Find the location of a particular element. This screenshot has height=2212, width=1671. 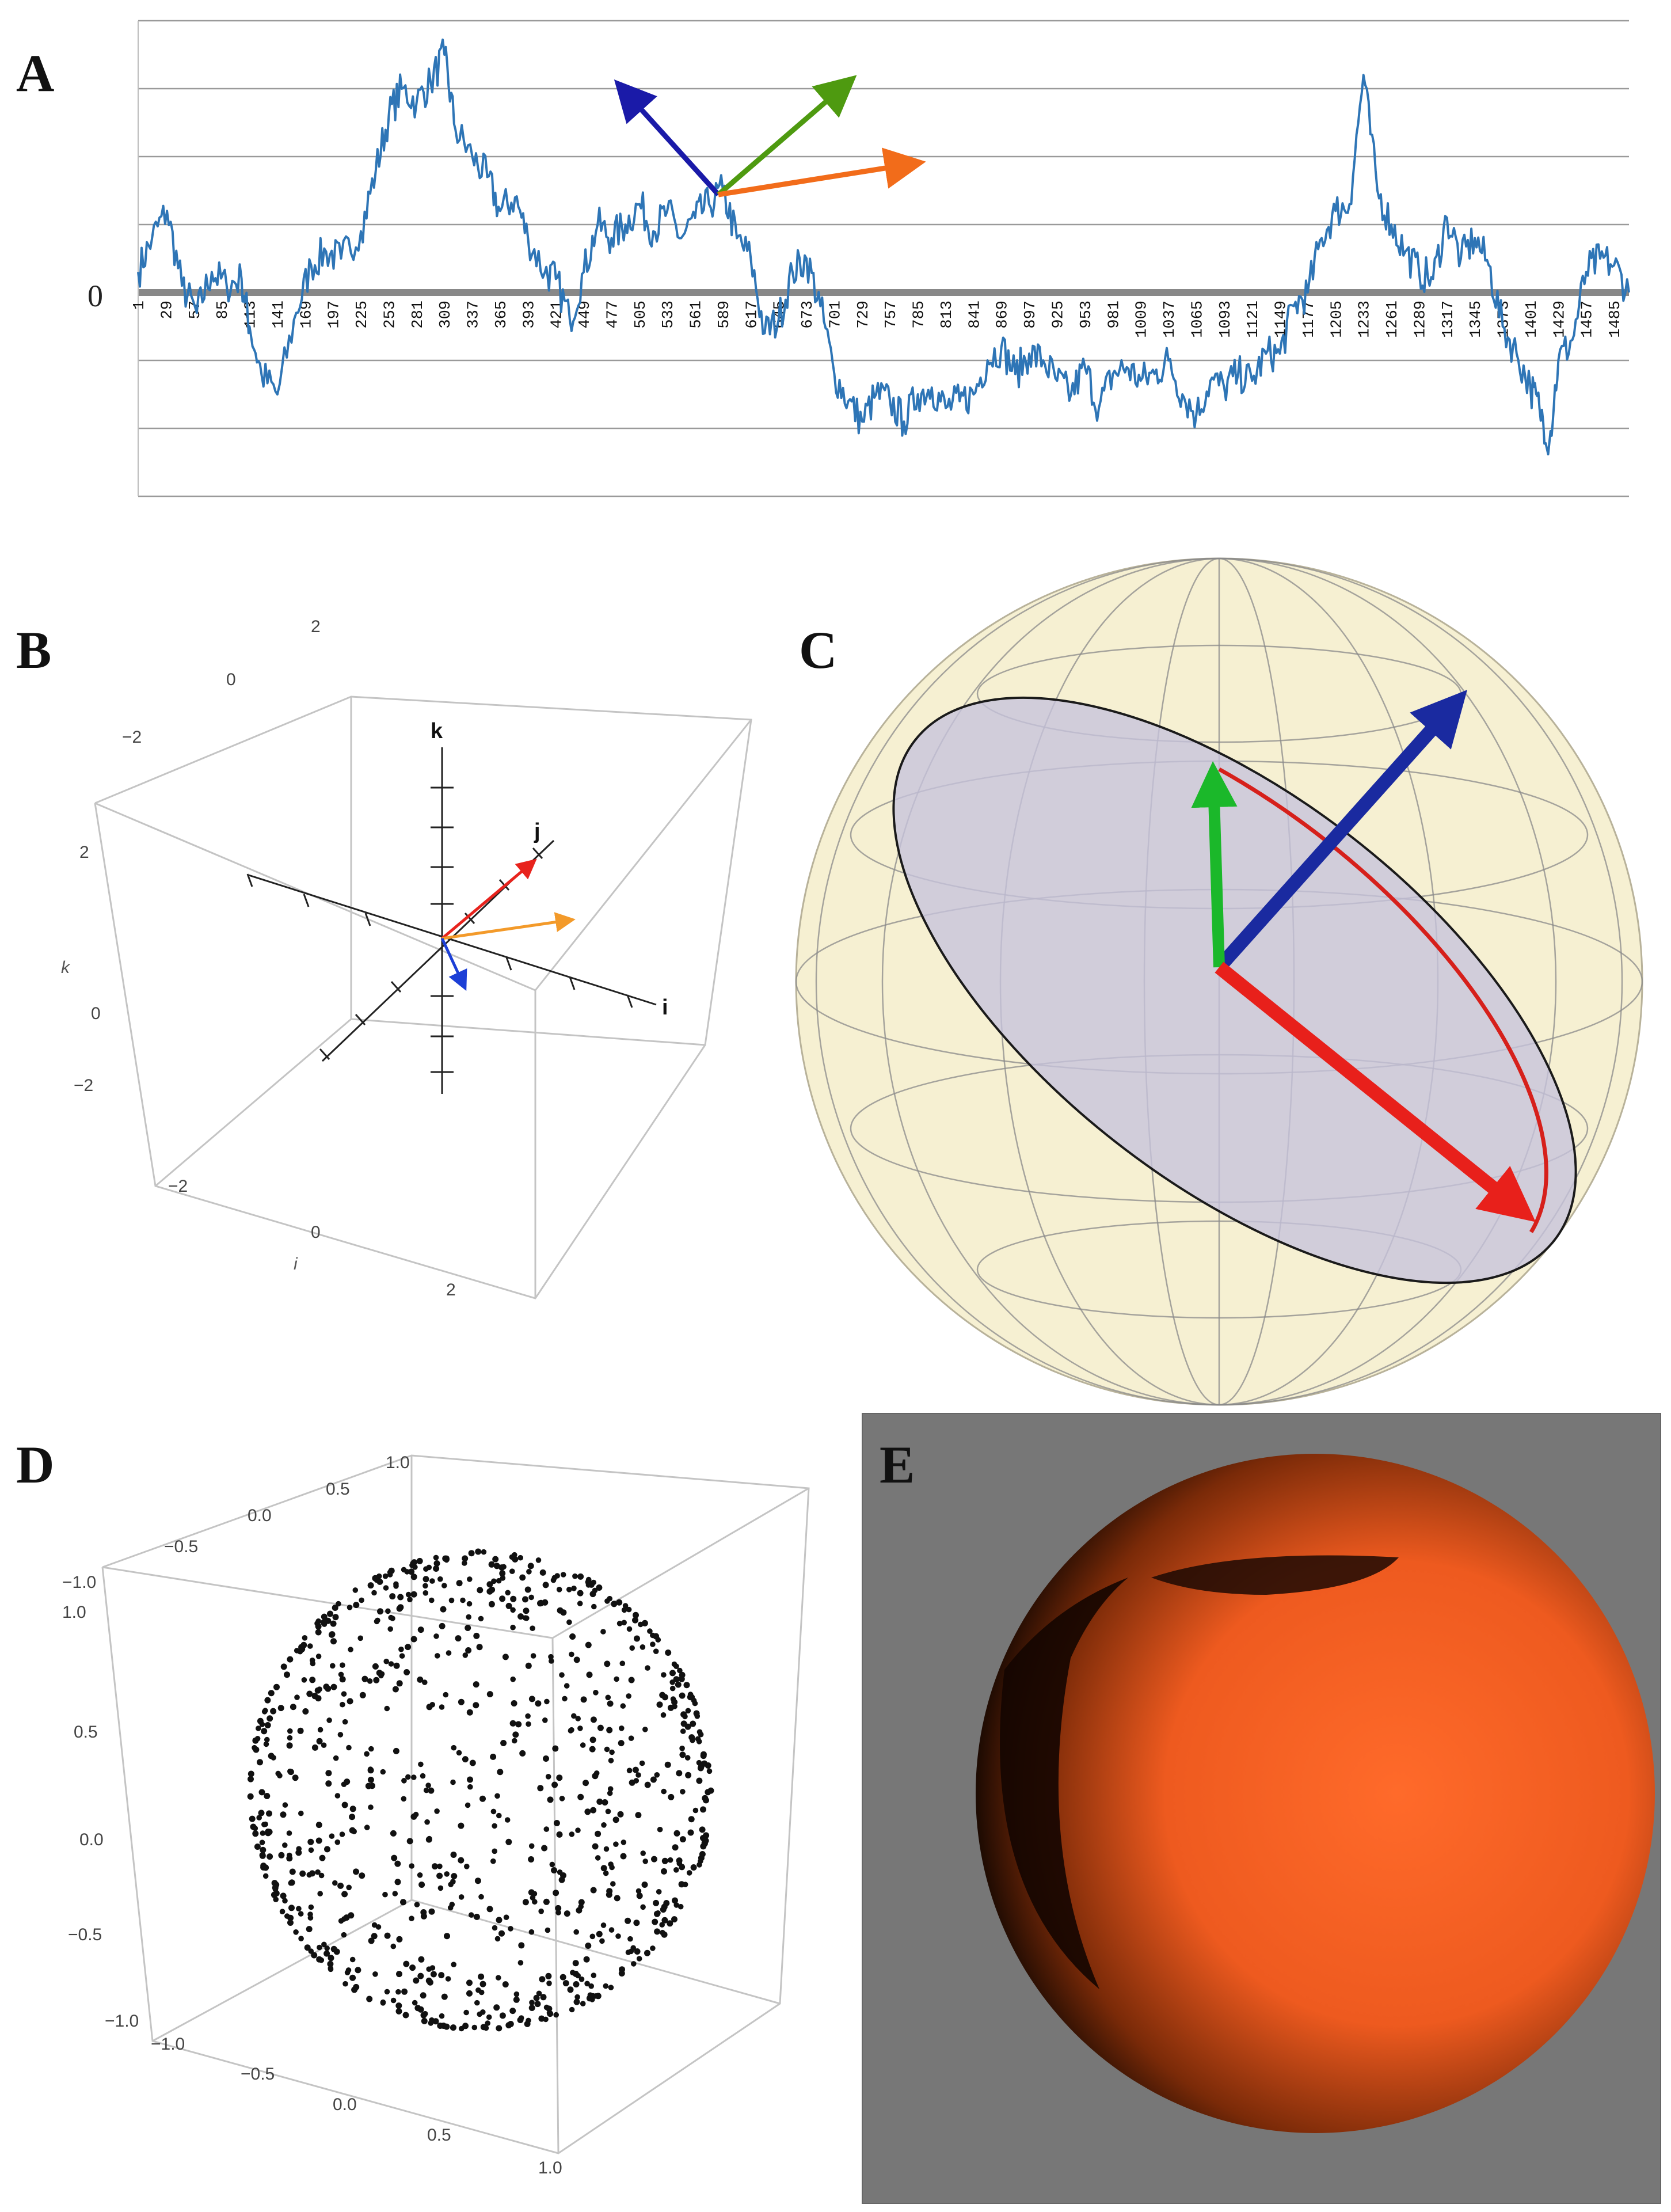

panel-a-x-tick-label: 925 is located at coordinates (1059, 315).